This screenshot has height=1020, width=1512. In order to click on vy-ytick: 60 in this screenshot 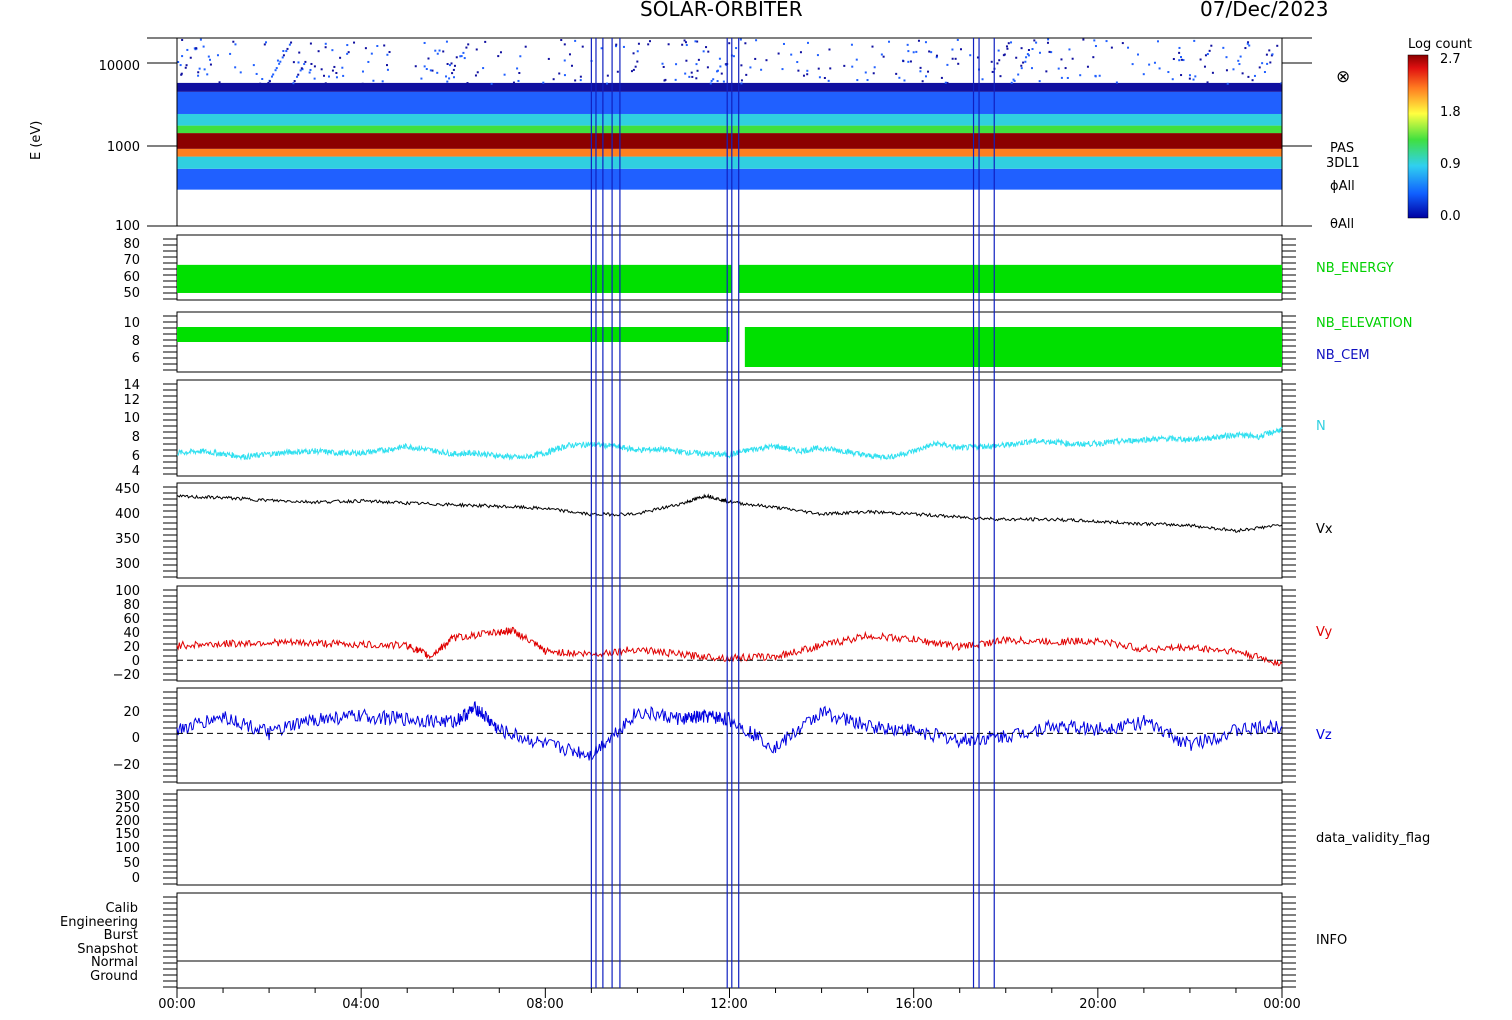, I will do `click(131, 619)`.